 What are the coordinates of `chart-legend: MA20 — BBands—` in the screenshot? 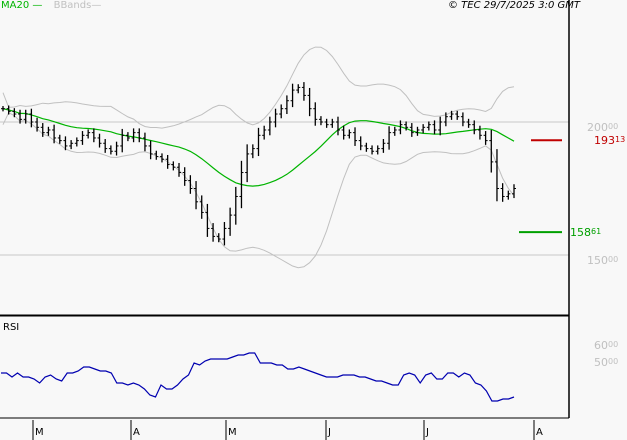 It's located at (51, 6).